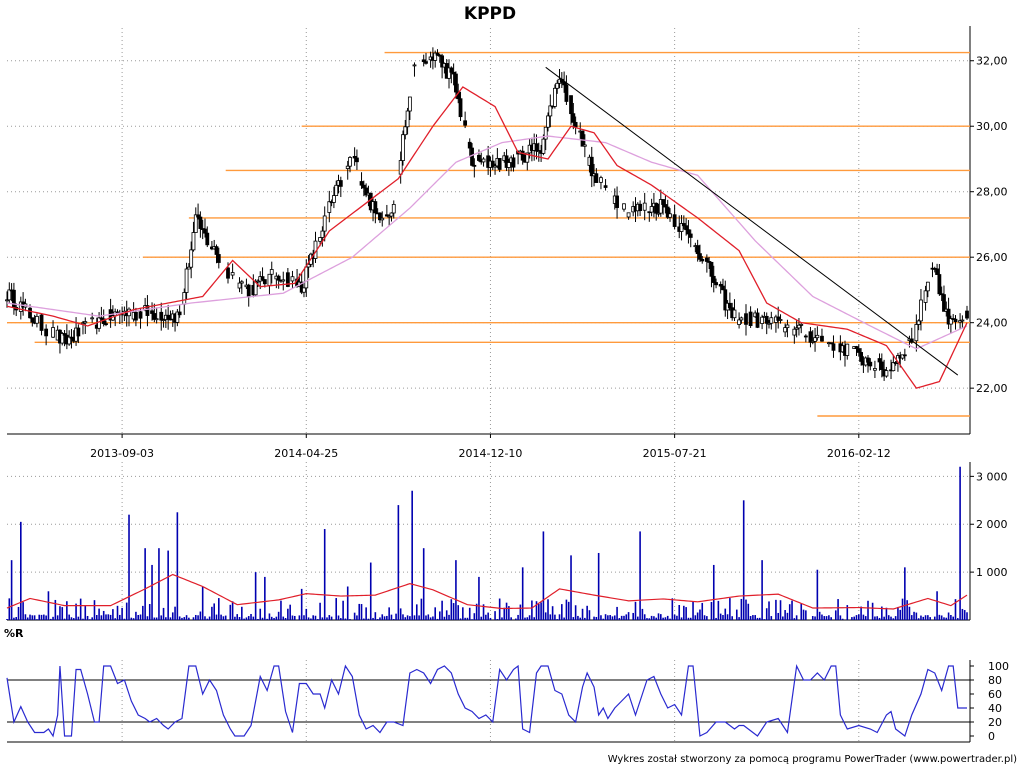 The width and height of the screenshot is (1024, 768). I want to click on wr-panel-label: %R, so click(14, 633).